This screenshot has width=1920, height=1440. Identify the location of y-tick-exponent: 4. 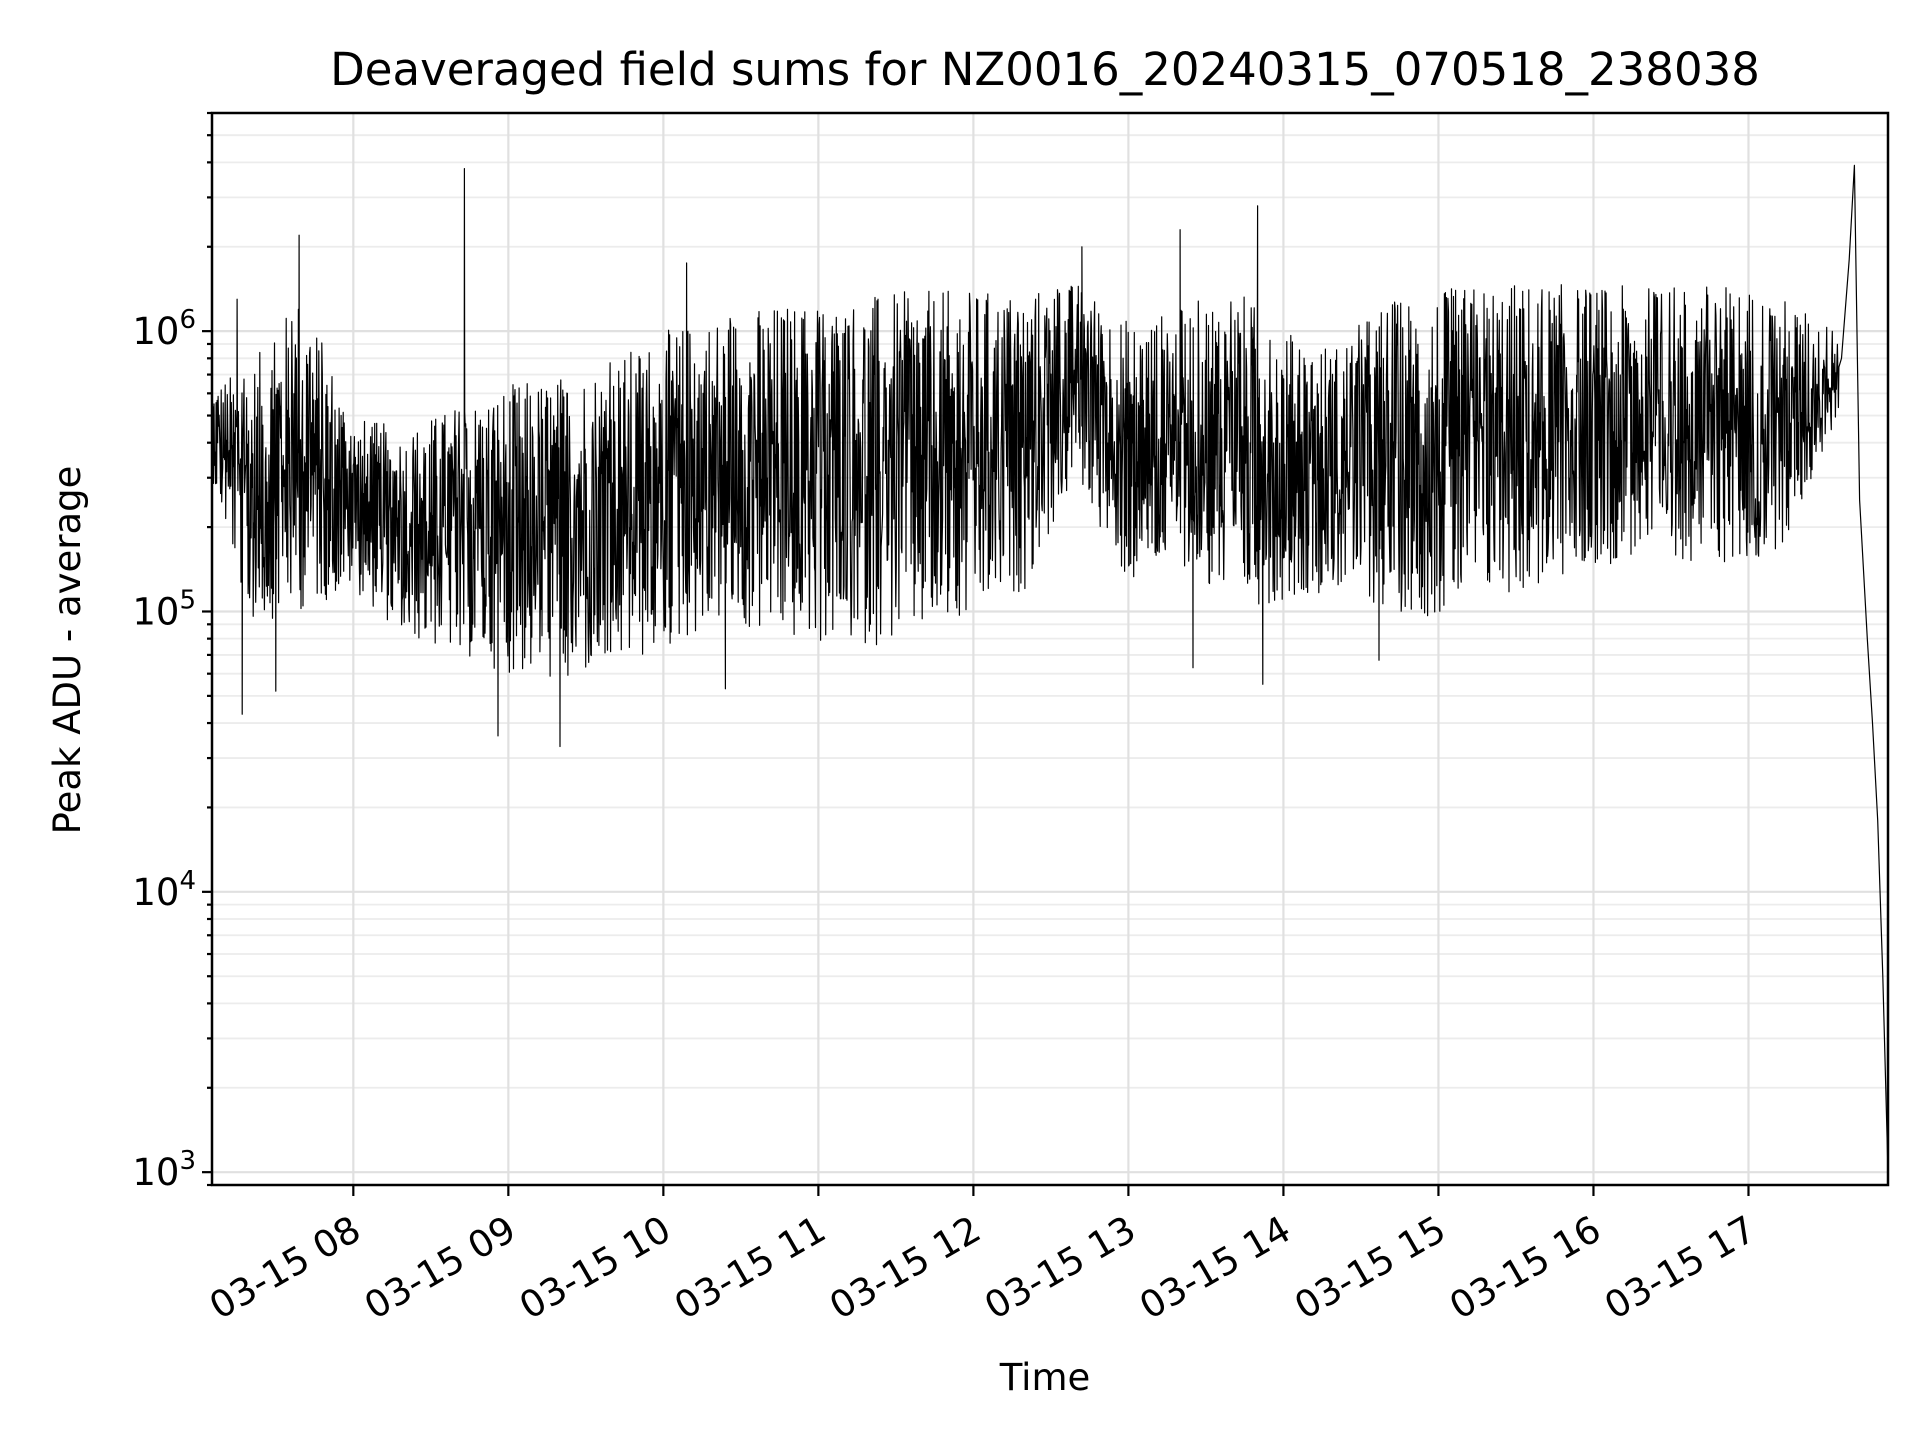
(187, 881).